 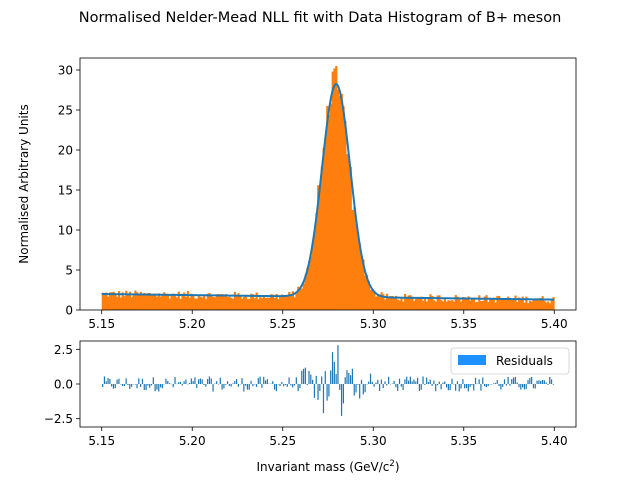 What do you see at coordinates (554, 324) in the screenshot?
I see `x-tick-label: 5.40` at bounding box center [554, 324].